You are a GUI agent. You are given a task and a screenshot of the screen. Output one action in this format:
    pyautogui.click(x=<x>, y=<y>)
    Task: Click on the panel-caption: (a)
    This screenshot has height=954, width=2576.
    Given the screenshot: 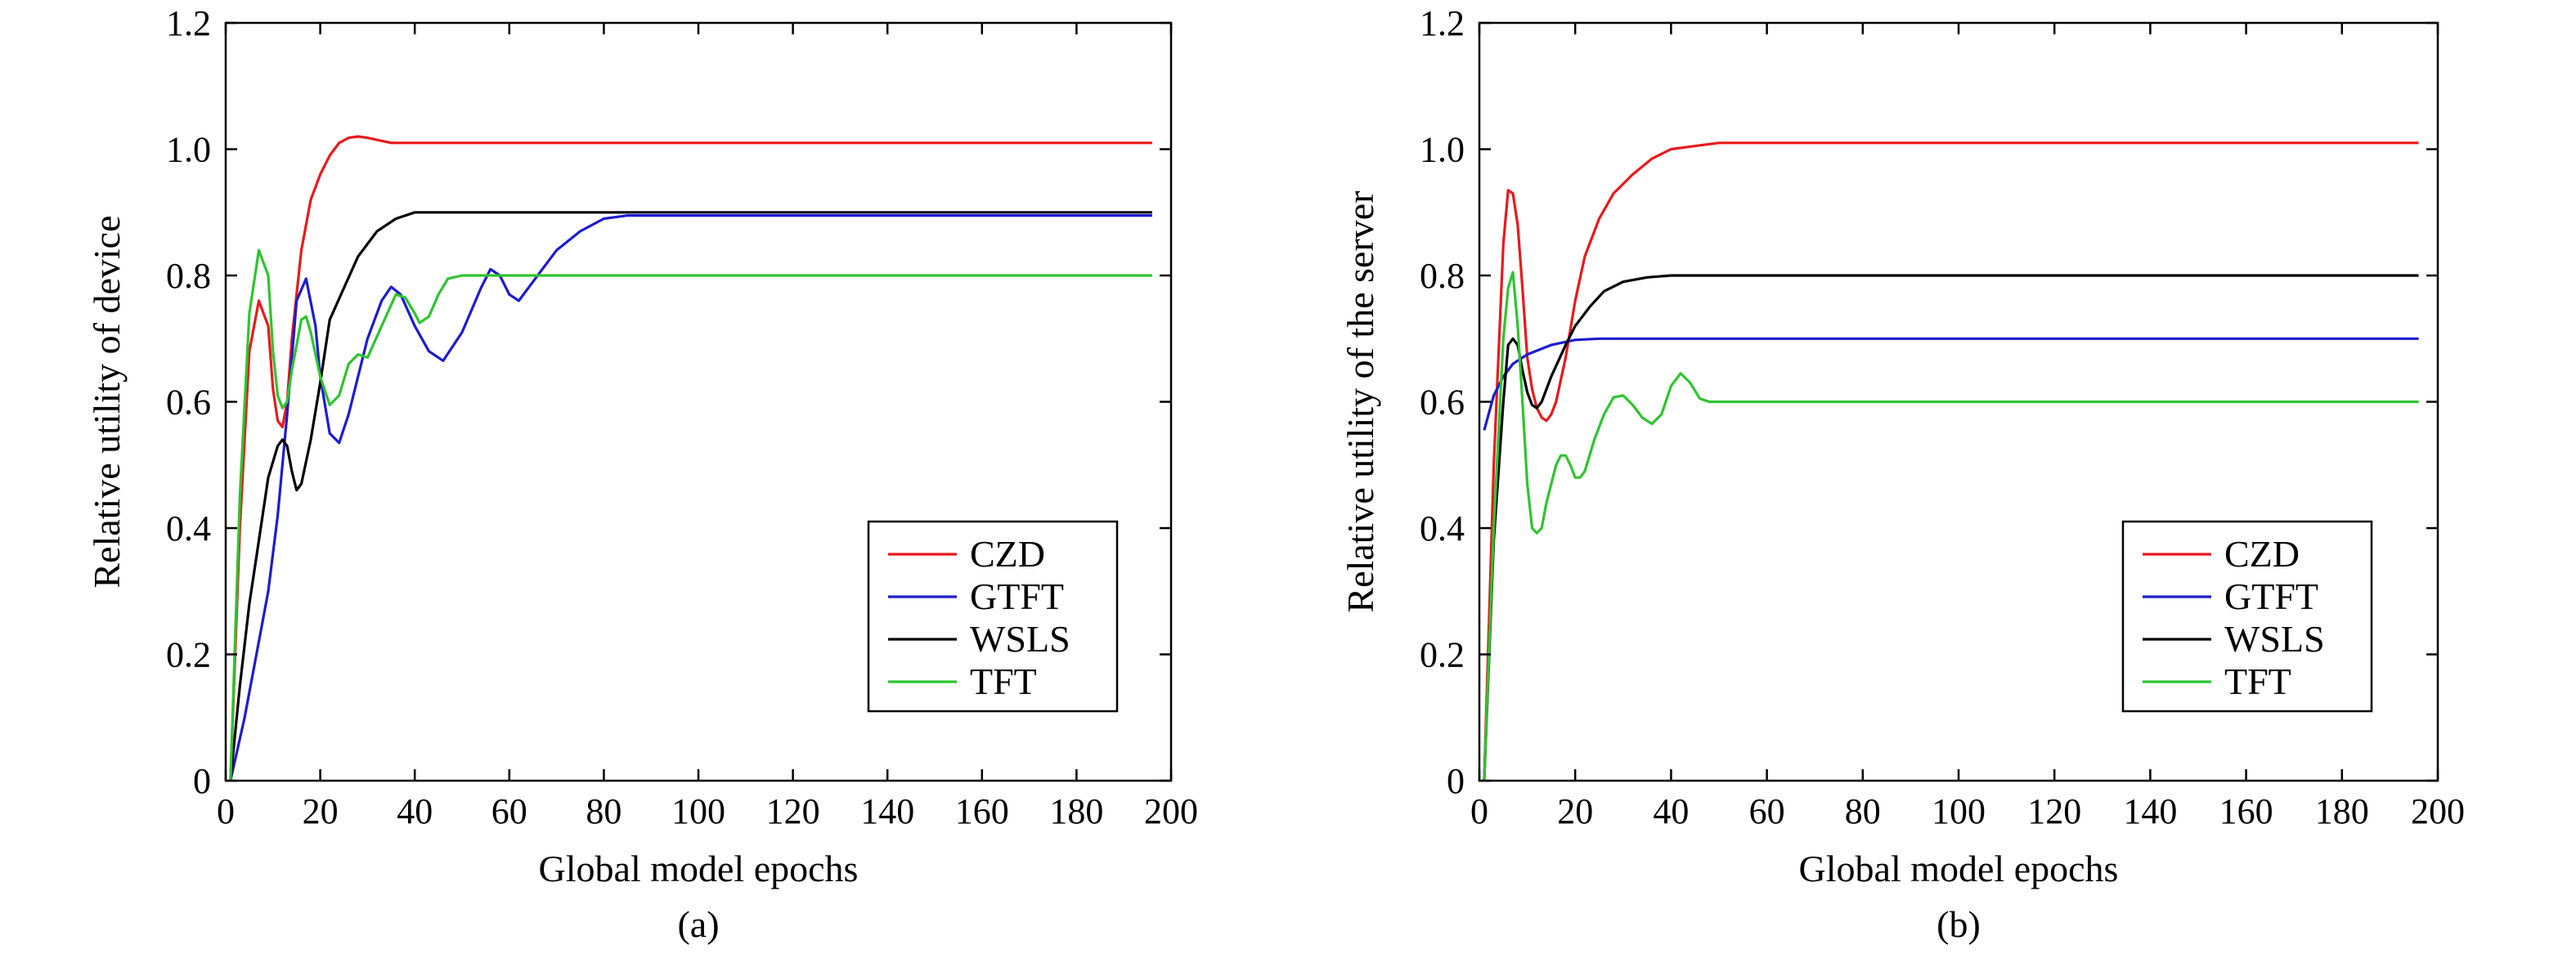 What is the action you would take?
    pyautogui.click(x=698, y=924)
    